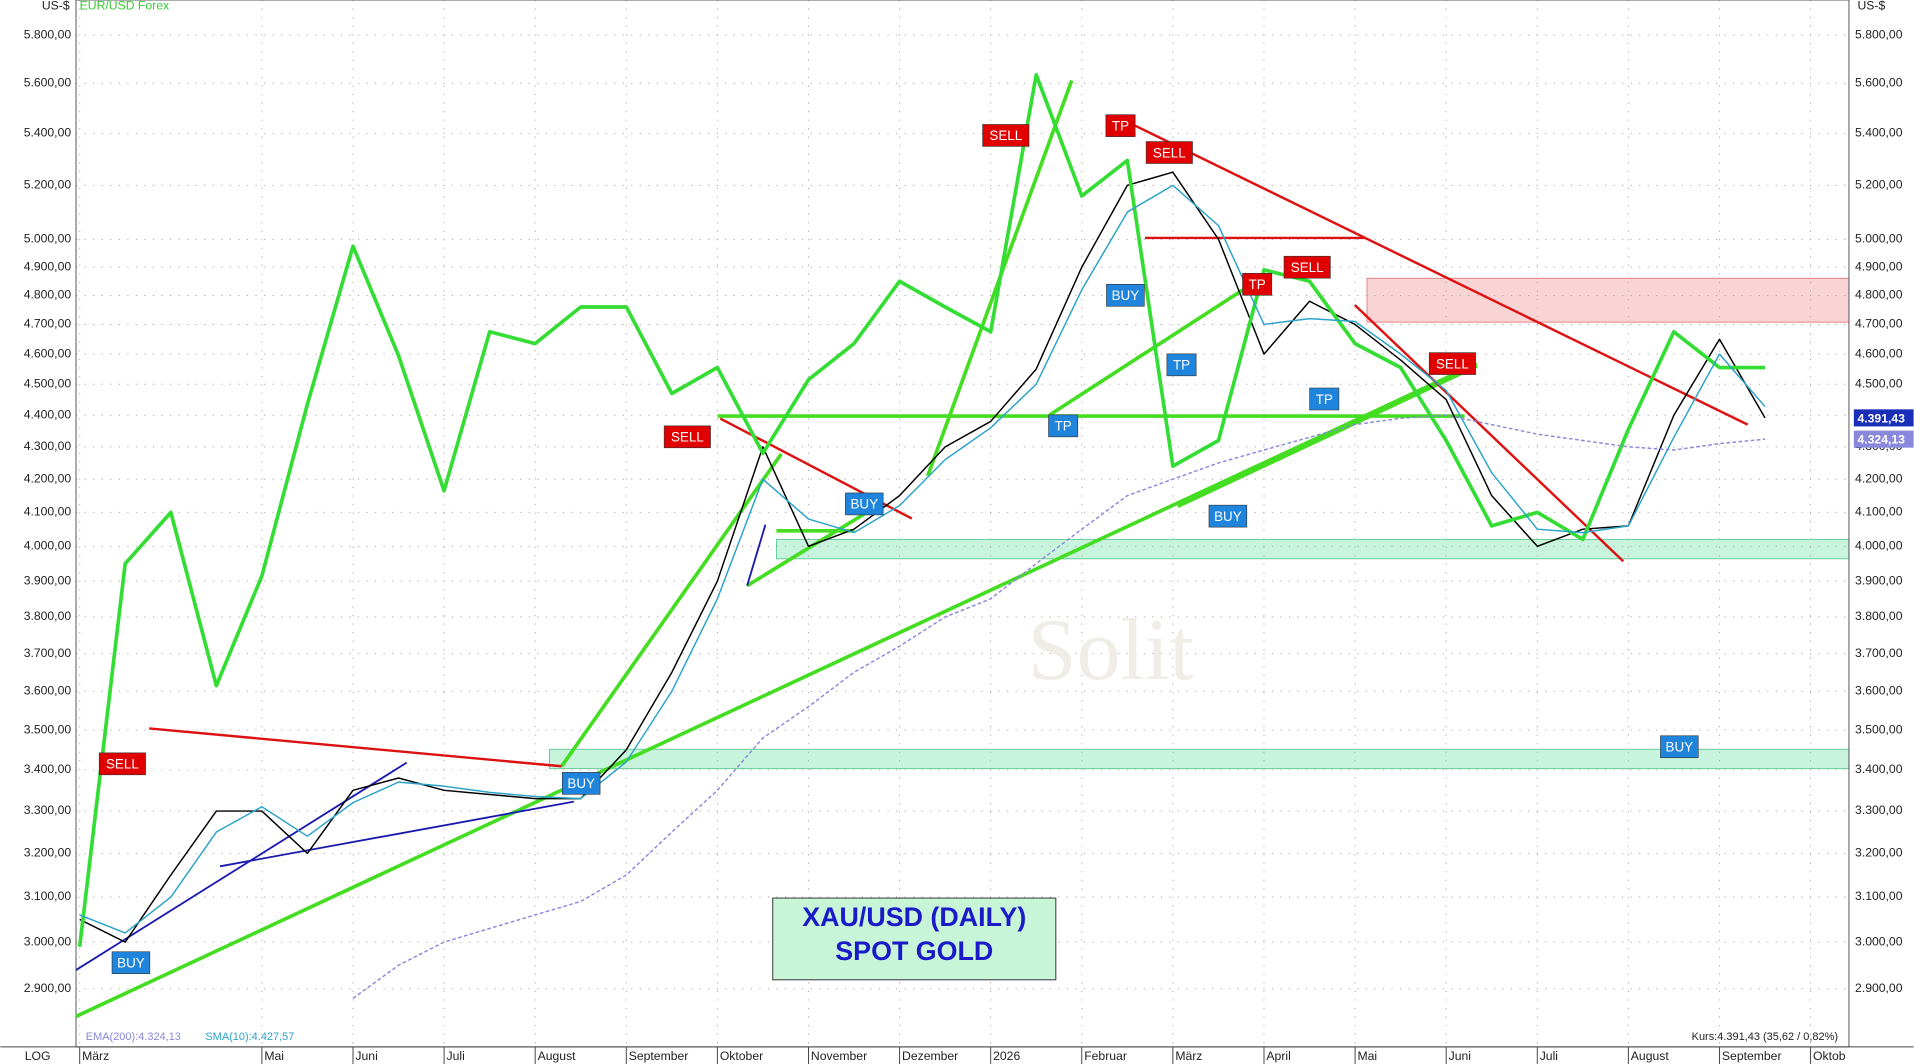 Image resolution: width=1914 pixels, height=1064 pixels. Describe the element at coordinates (48, 478) in the screenshot. I see `y-tick-label: 4.200,00` at that location.